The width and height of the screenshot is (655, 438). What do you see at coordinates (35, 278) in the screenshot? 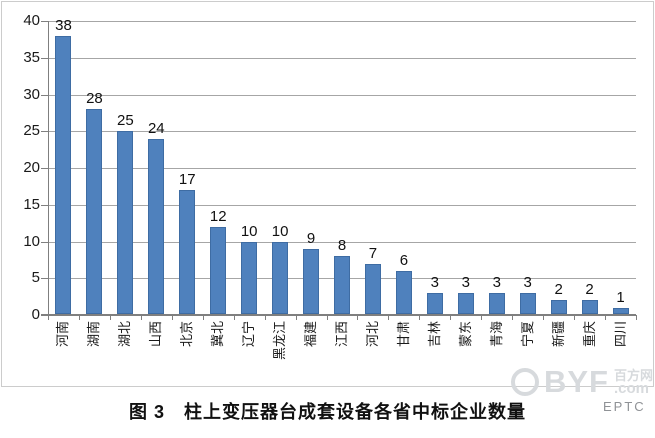
I see `y-axis-tick-label: 5` at bounding box center [35, 278].